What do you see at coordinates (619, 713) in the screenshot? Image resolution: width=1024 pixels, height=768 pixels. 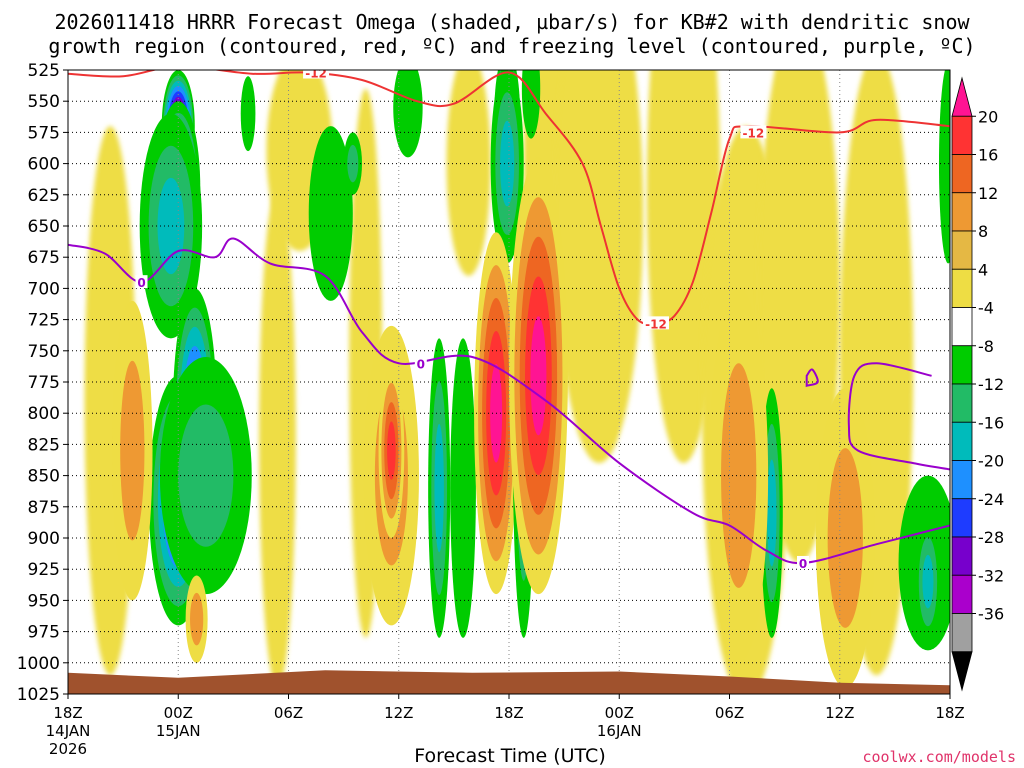 I see `x-tick-label-5: 00Z` at bounding box center [619, 713].